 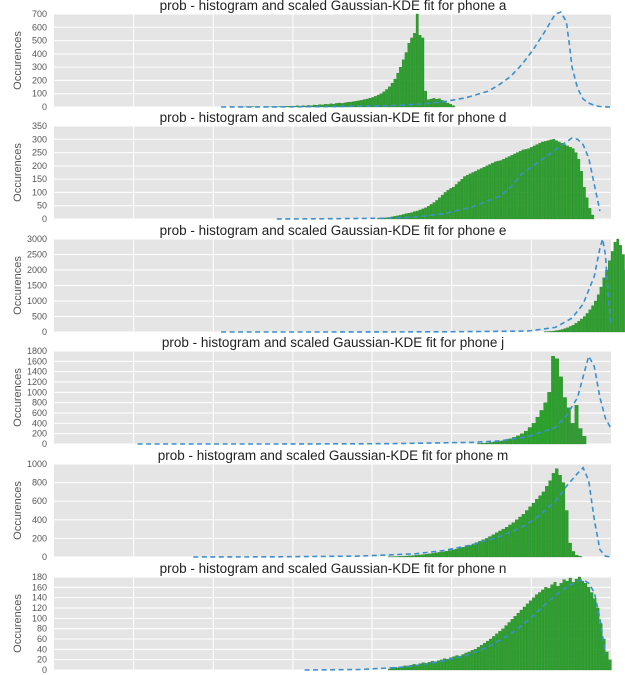 What do you see at coordinates (39, 14) in the screenshot?
I see `y-tick-label: 700` at bounding box center [39, 14].